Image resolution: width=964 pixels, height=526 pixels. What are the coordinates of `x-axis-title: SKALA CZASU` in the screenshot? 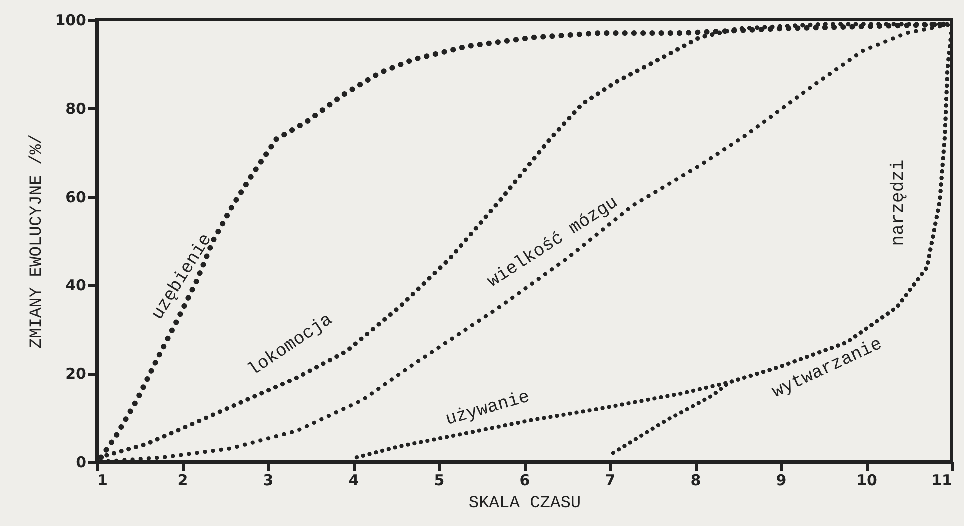 It's located at (525, 504).